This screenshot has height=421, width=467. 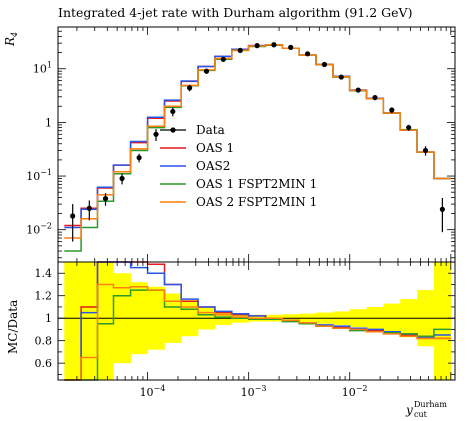 What do you see at coordinates (421, 414) in the screenshot?
I see `svg-text: cut` at bounding box center [421, 414].